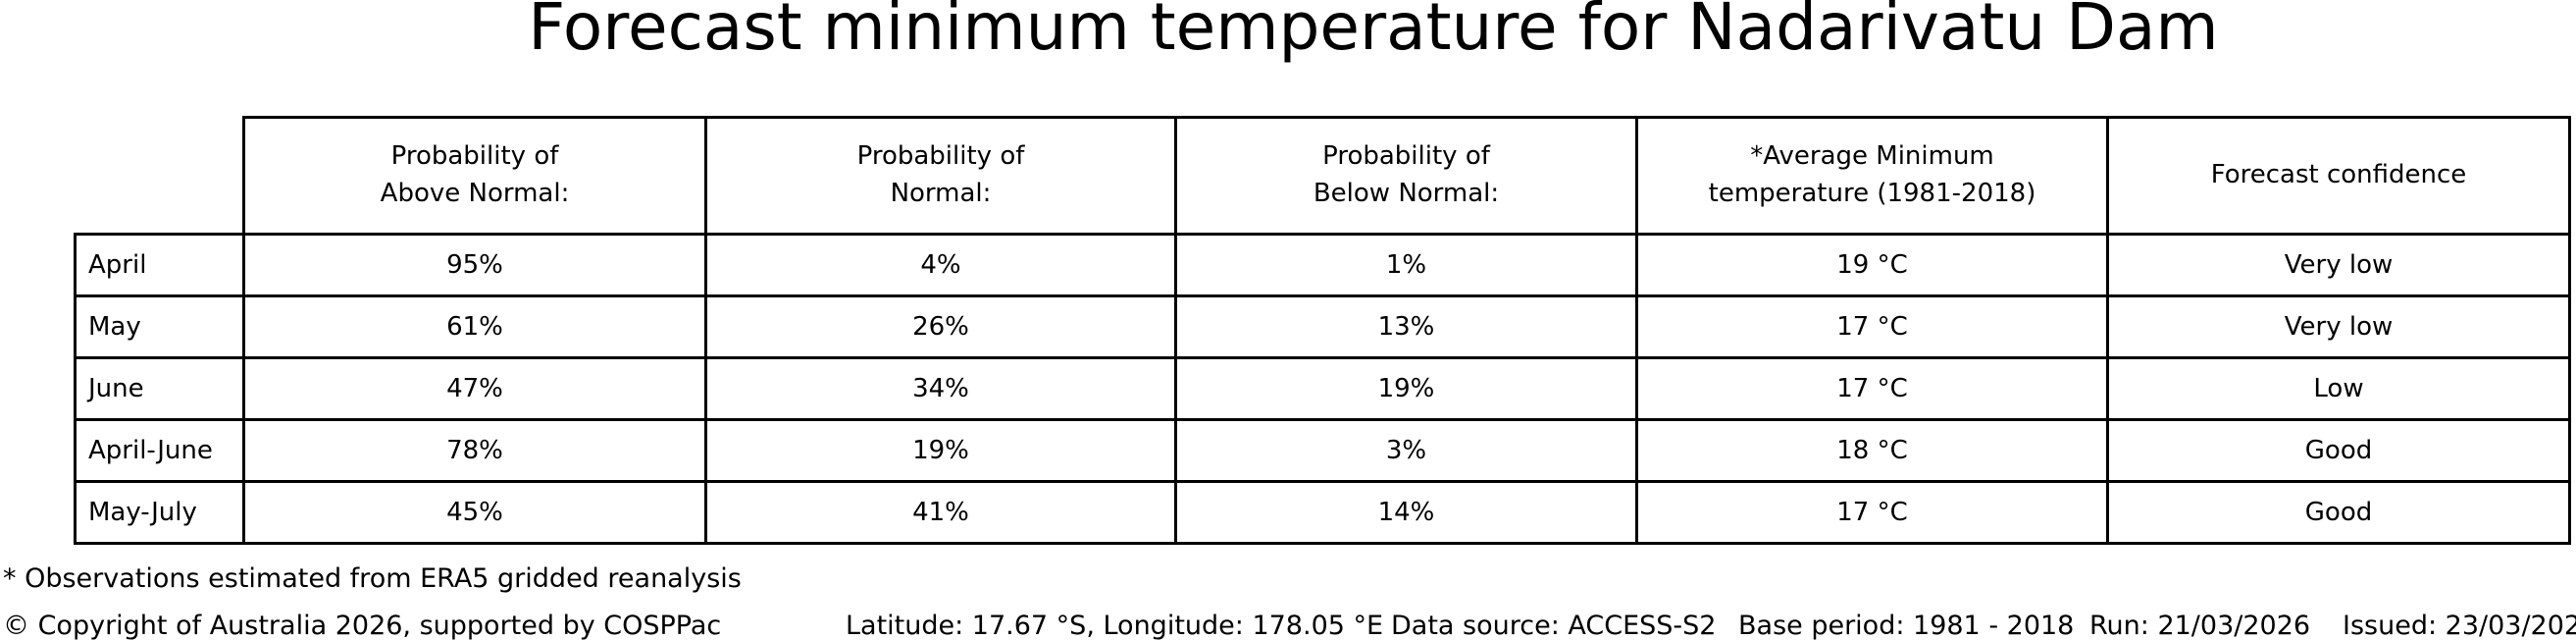 Image resolution: width=2576 pixels, height=640 pixels. What do you see at coordinates (2200, 625) in the screenshot?
I see `run-date-text: Run: 21/03/2026` at bounding box center [2200, 625].